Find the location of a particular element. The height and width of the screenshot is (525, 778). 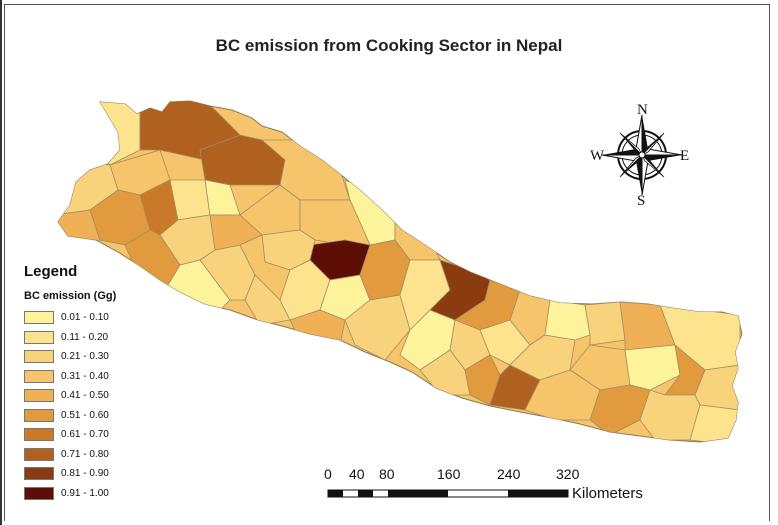

legend-item: 0.61 - 0.70 is located at coordinates (99, 435).